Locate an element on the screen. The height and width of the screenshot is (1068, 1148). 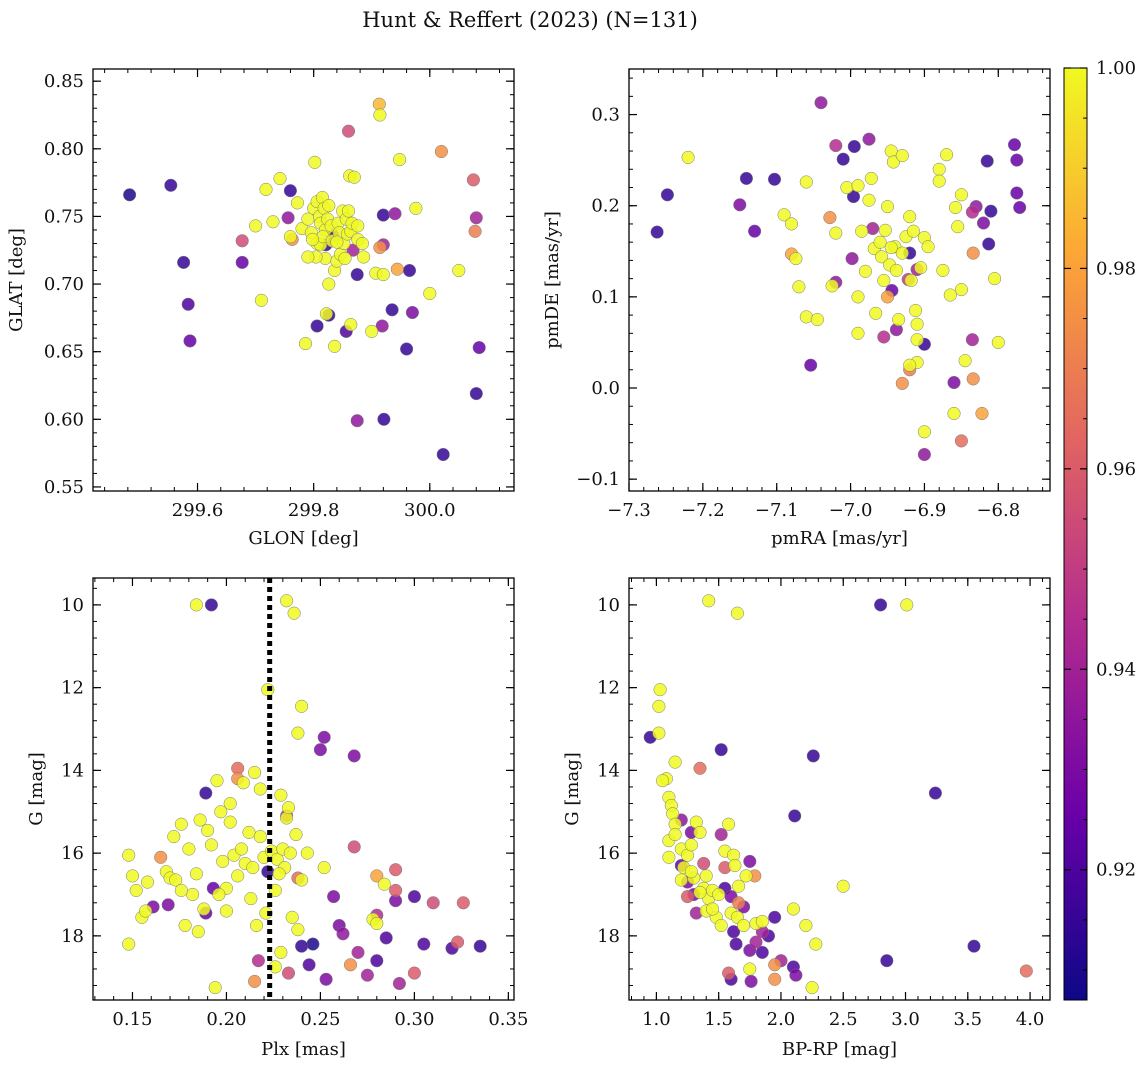
y-tick-label: 0.85 is located at coordinates (64, 81).